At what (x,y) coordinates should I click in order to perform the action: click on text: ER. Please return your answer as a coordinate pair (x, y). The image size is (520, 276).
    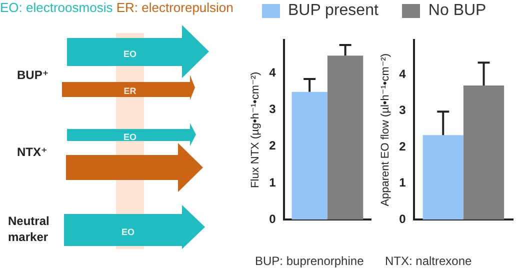
    Looking at the image, I should click on (130, 91).